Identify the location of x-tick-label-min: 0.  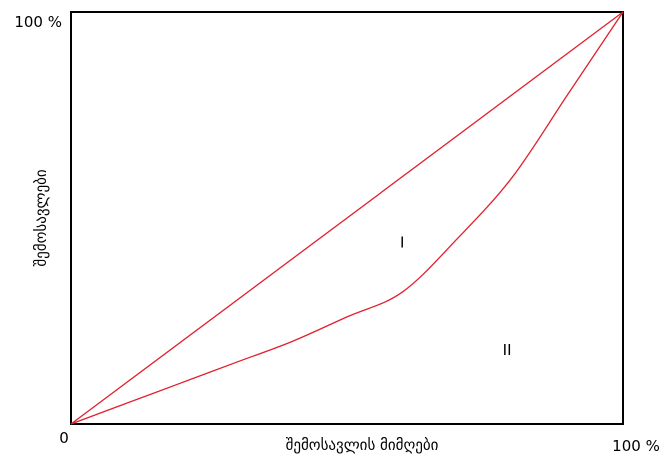
(64, 438).